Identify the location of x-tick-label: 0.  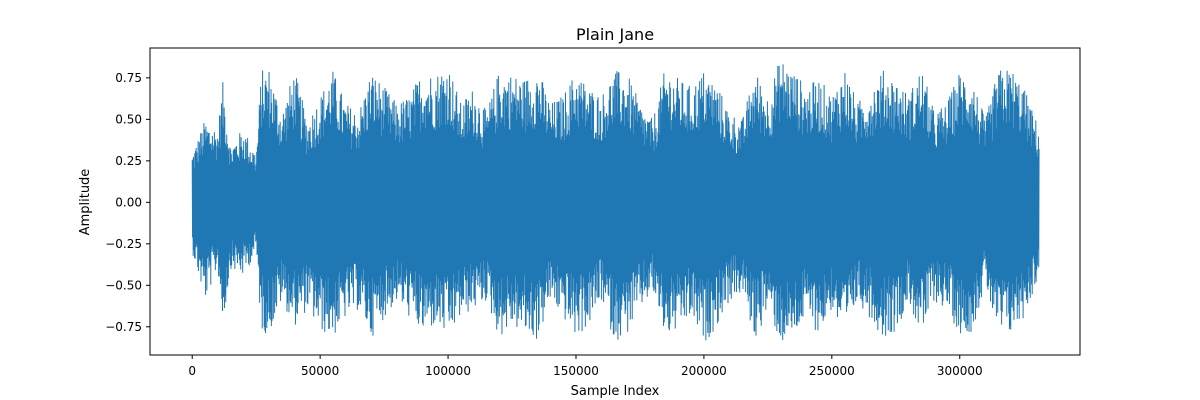
(192, 371).